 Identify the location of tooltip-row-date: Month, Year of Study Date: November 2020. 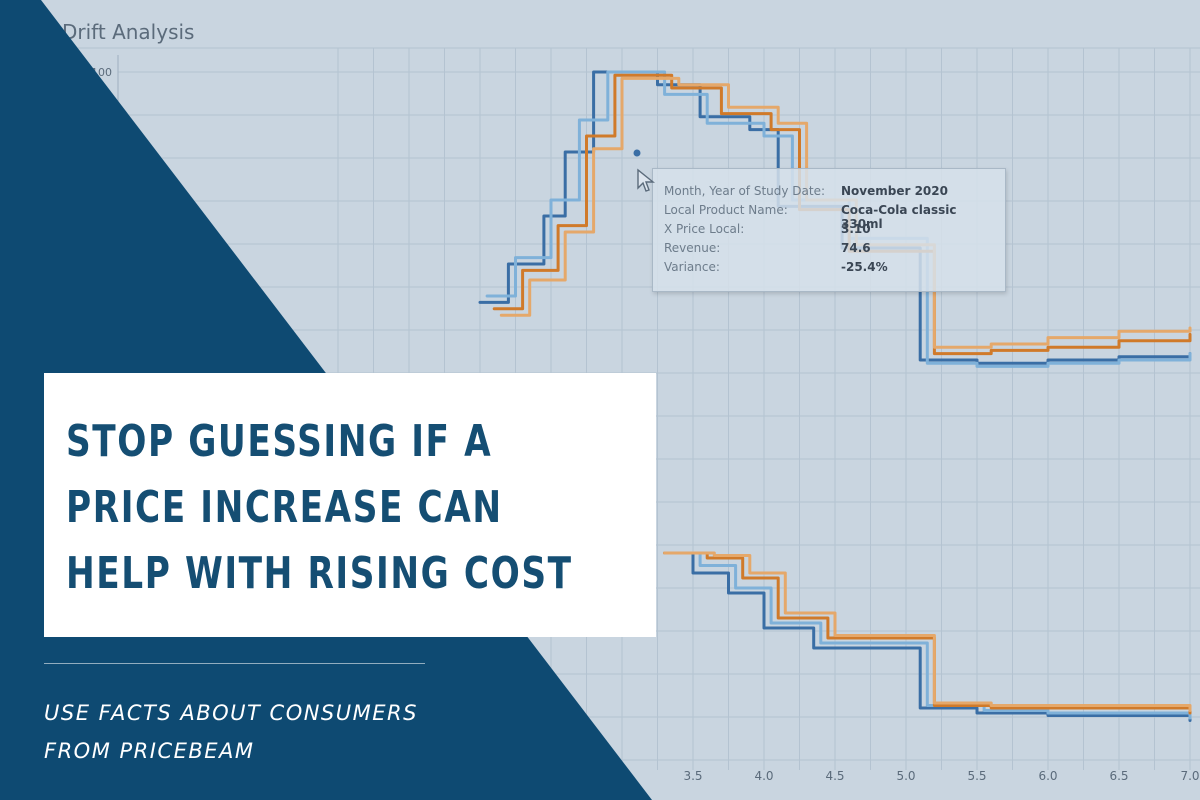
(831, 193).